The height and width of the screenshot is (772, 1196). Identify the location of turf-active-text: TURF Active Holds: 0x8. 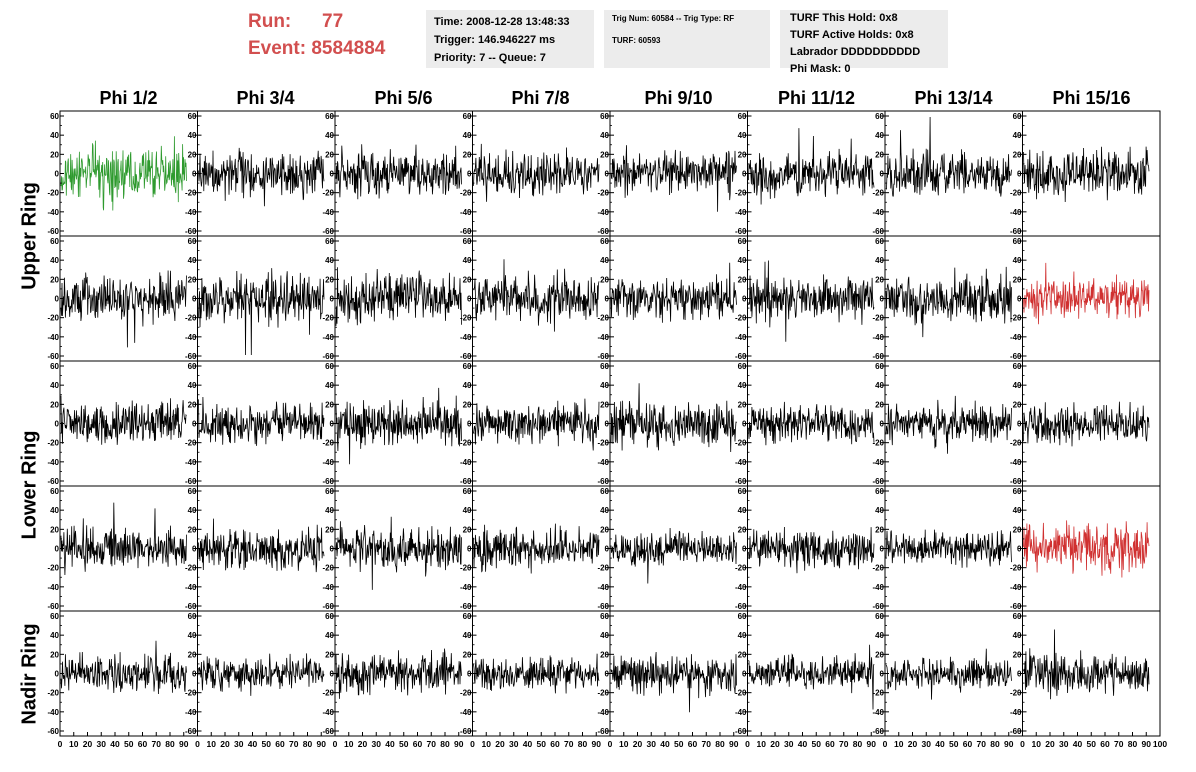
(852, 35).